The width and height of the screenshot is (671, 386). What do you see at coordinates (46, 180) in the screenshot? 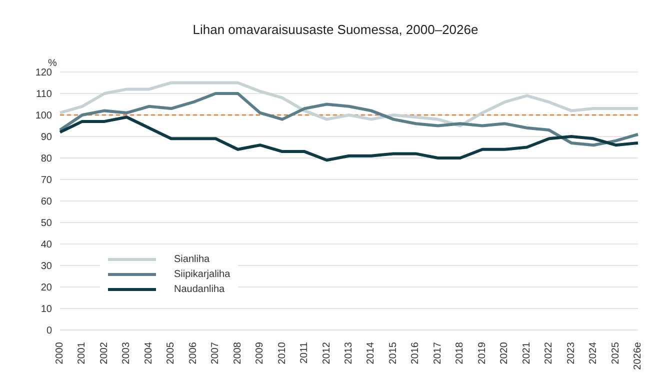
I see `y-tick-label: 70` at bounding box center [46, 180].